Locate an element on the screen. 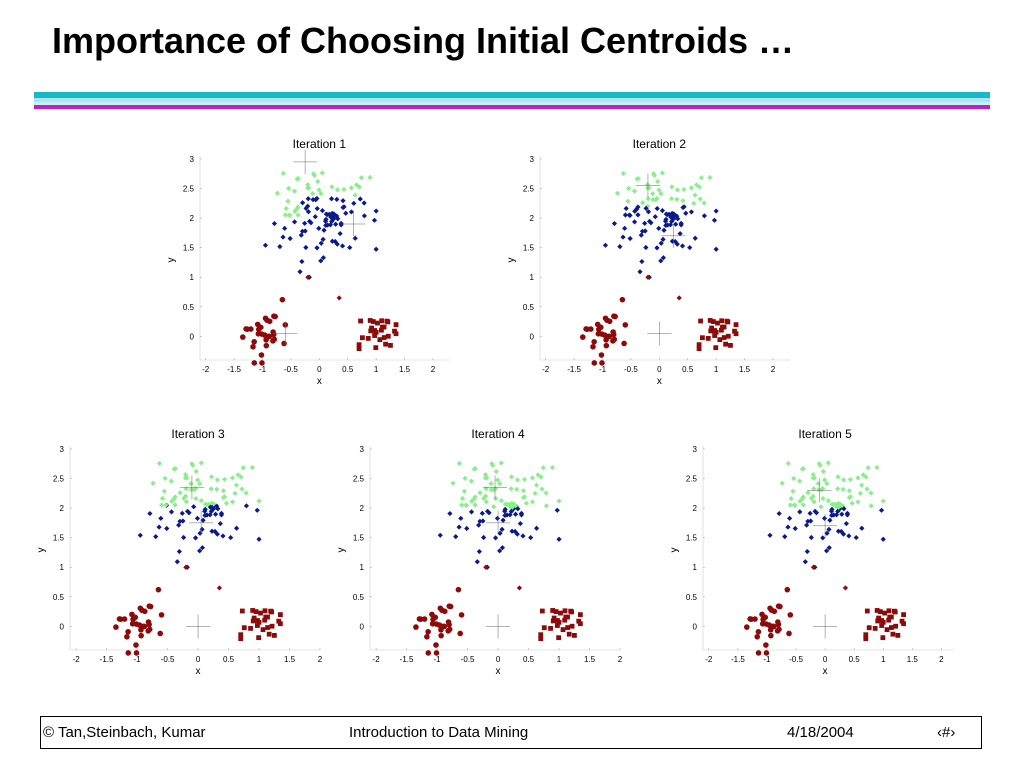 The height and width of the screenshot is (768, 1024). stripe-magenta is located at coordinates (512, 107).